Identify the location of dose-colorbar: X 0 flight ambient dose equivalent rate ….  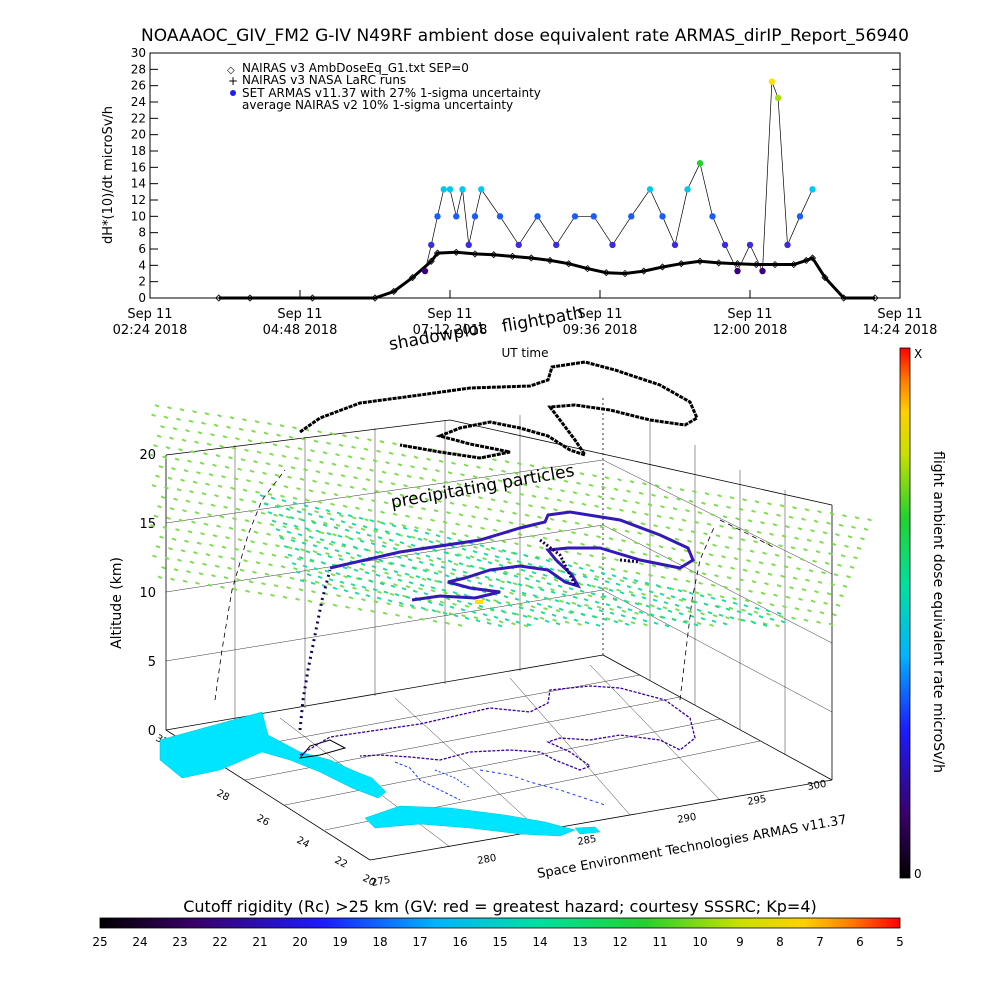
(922, 614).